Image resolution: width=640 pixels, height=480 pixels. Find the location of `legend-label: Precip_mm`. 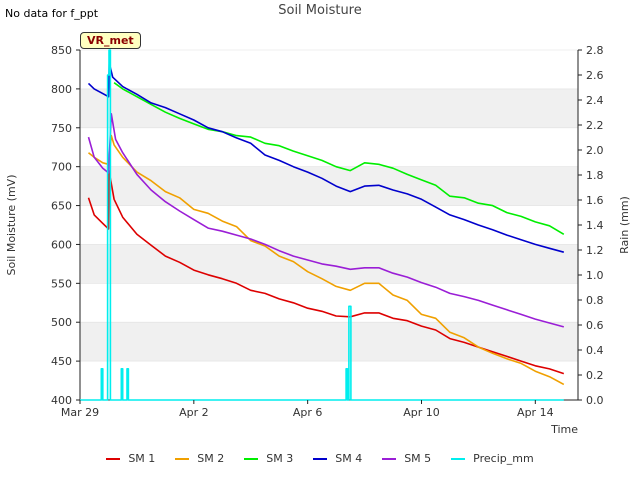

legend-label: Precip_mm is located at coordinates (503, 458).